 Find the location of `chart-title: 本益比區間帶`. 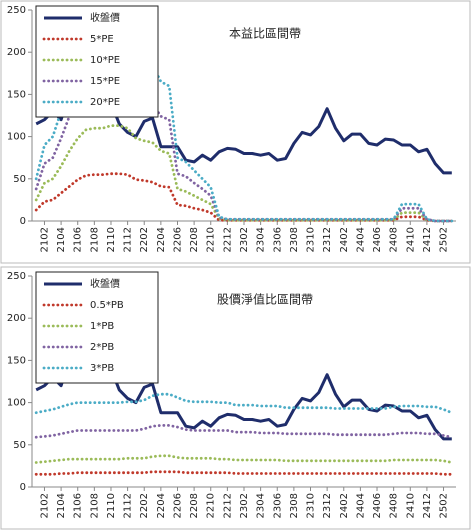

chart-title: 本益比區間帶 is located at coordinates (265, 34).